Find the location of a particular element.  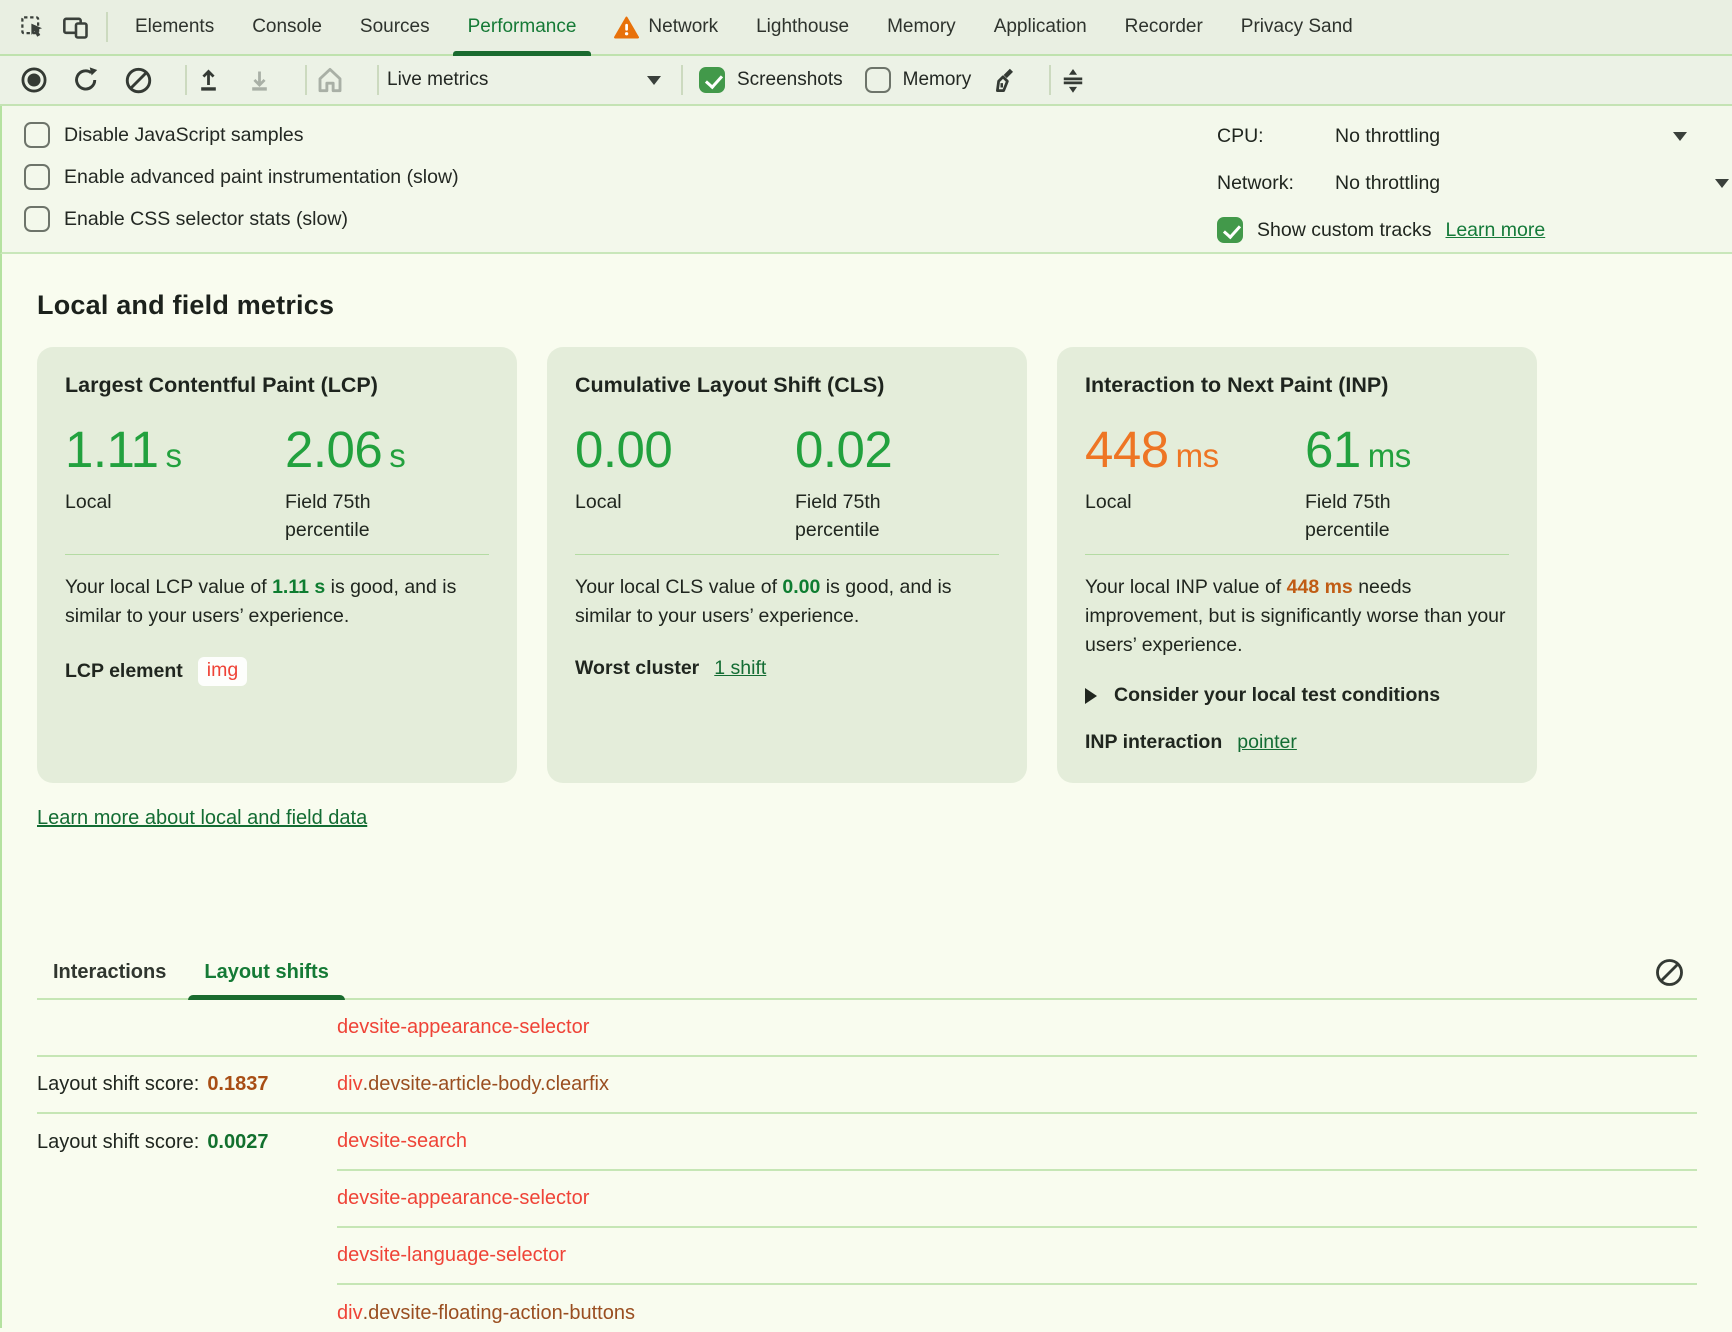

download-profile-button is located at coordinates (259, 80).